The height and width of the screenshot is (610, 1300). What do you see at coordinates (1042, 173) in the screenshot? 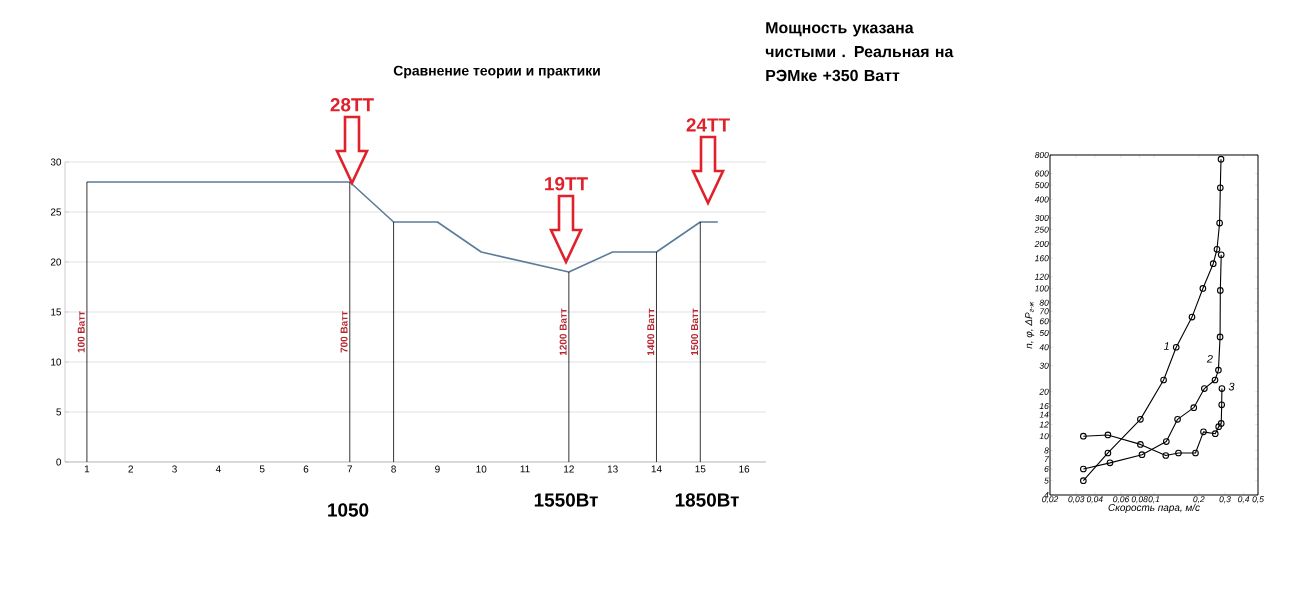
I see `y-tick-label: 600` at bounding box center [1042, 173].